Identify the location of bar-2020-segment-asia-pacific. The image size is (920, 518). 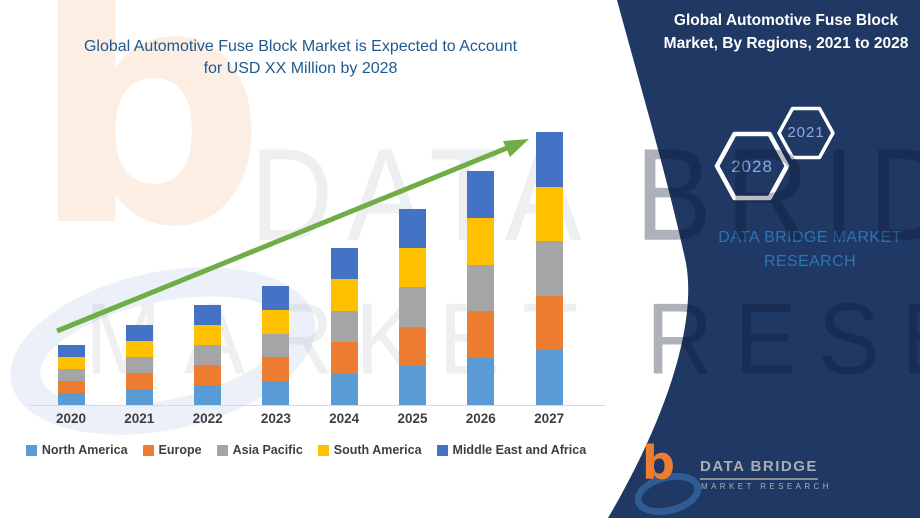
(71, 375).